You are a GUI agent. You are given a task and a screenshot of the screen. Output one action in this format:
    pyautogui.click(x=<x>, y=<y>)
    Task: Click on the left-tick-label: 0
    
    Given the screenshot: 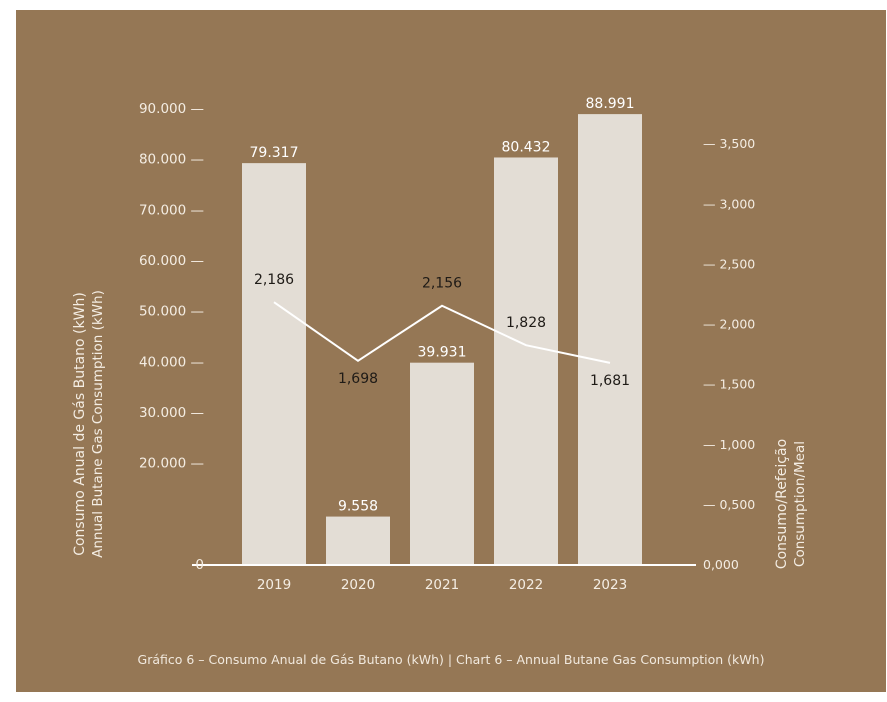 What is the action you would take?
    pyautogui.click(x=199, y=565)
    